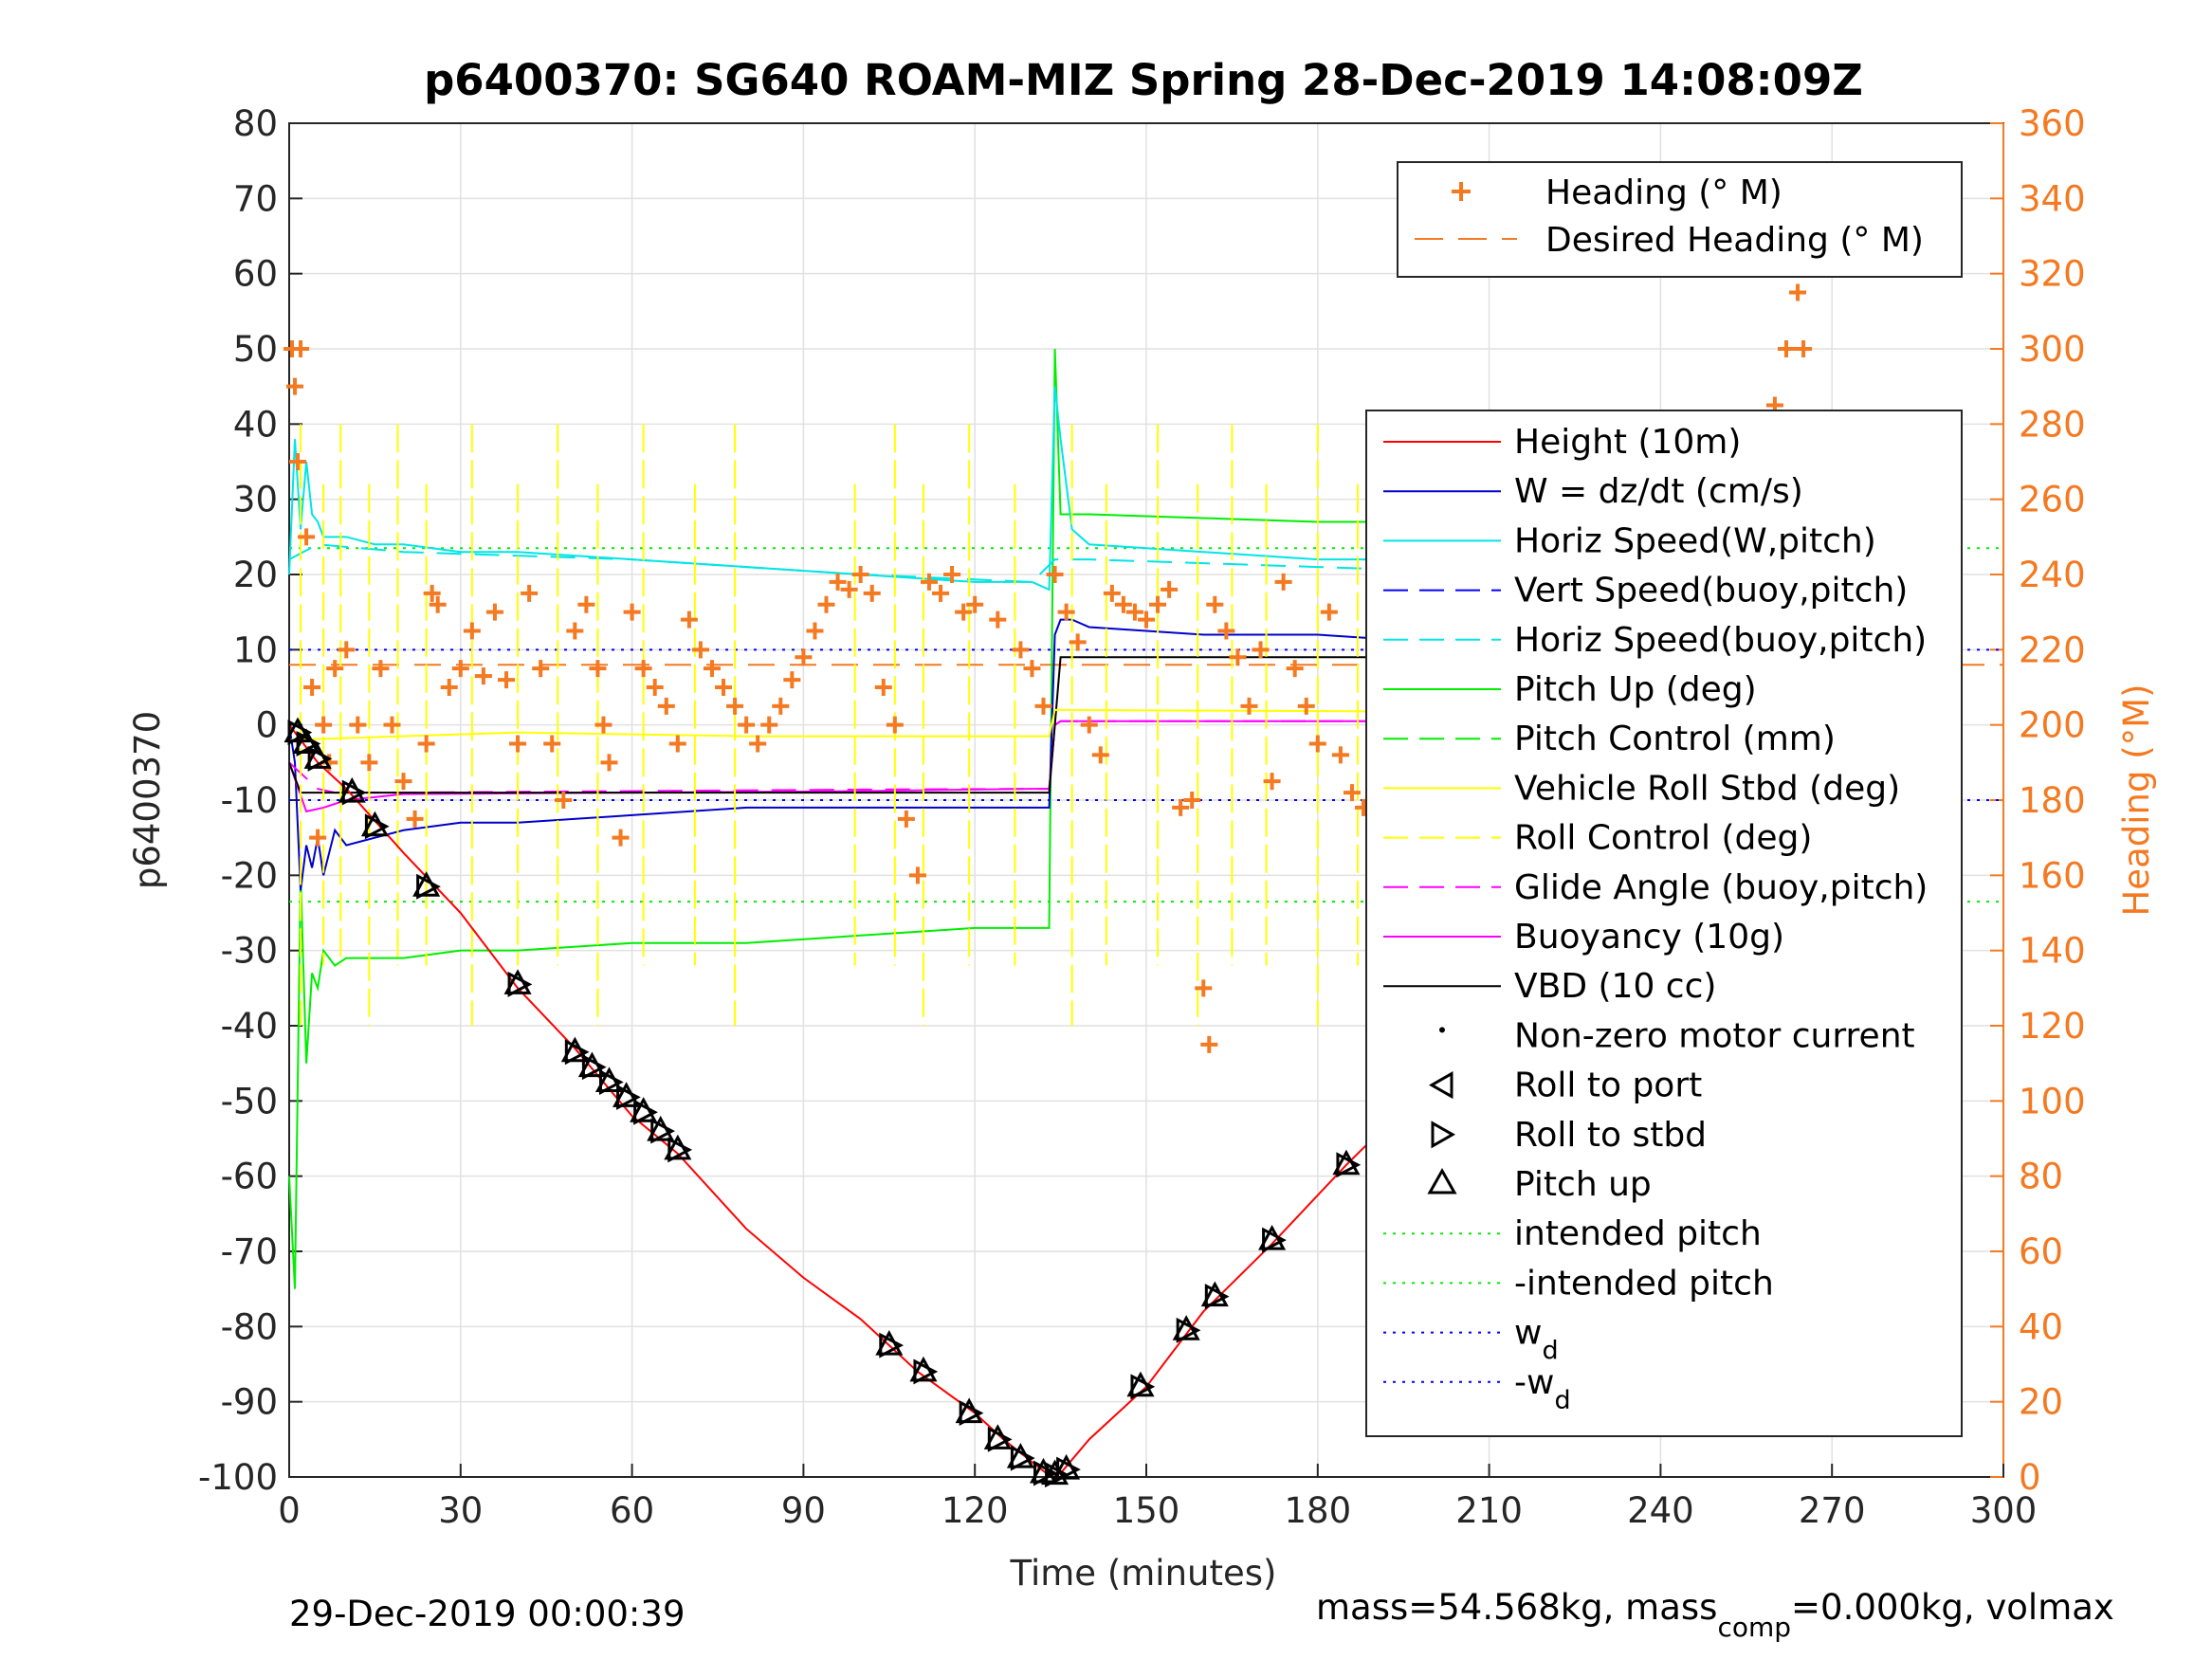  Describe the element at coordinates (1442, 1030) in the screenshot. I see `legend-marker-dot` at that location.